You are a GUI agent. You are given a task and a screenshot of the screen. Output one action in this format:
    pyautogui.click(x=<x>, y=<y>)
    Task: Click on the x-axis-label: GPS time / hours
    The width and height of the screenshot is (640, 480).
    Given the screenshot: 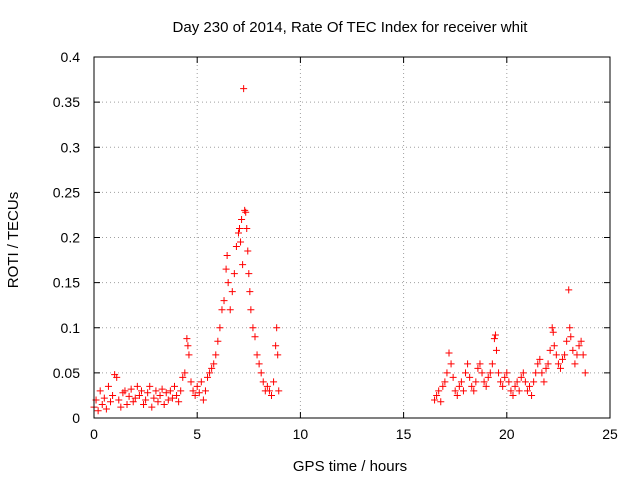 What is the action you would take?
    pyautogui.click(x=350, y=466)
    